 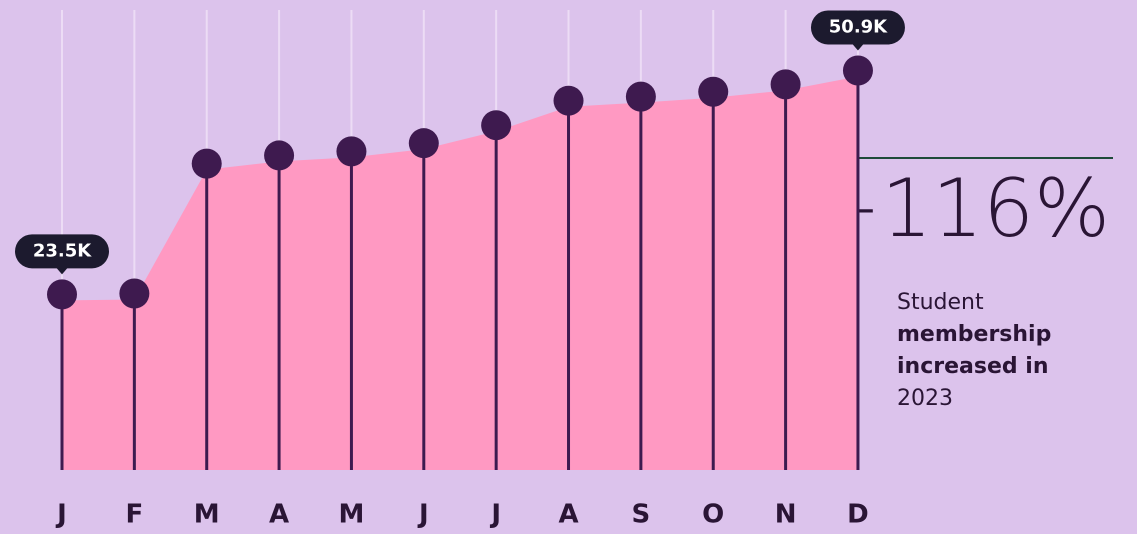 I want to click on note-line: increased in, so click(x=973, y=366).